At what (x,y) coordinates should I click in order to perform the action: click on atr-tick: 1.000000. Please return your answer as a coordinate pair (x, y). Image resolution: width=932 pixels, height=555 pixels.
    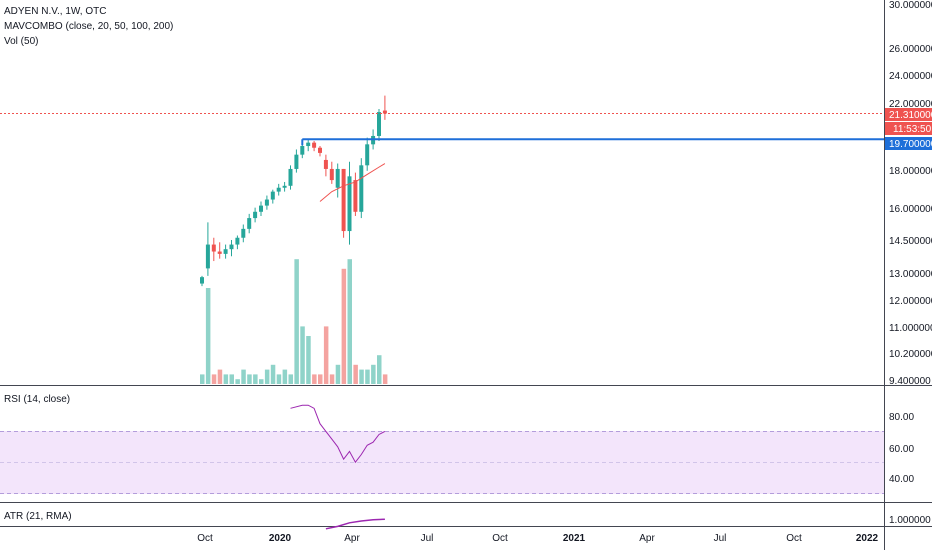
    Looking at the image, I should click on (910, 520).